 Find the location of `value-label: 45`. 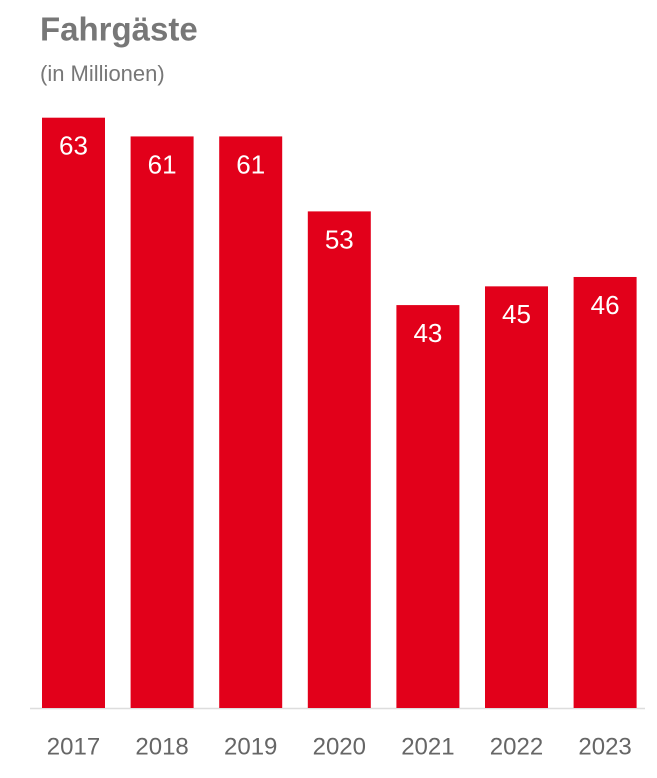

value-label: 45 is located at coordinates (516, 314).